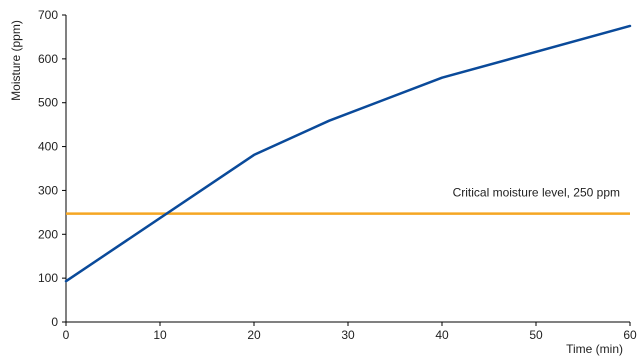 The image size is (643, 358). Describe the element at coordinates (48, 15) in the screenshot. I see `y-tick-label: 700` at that location.